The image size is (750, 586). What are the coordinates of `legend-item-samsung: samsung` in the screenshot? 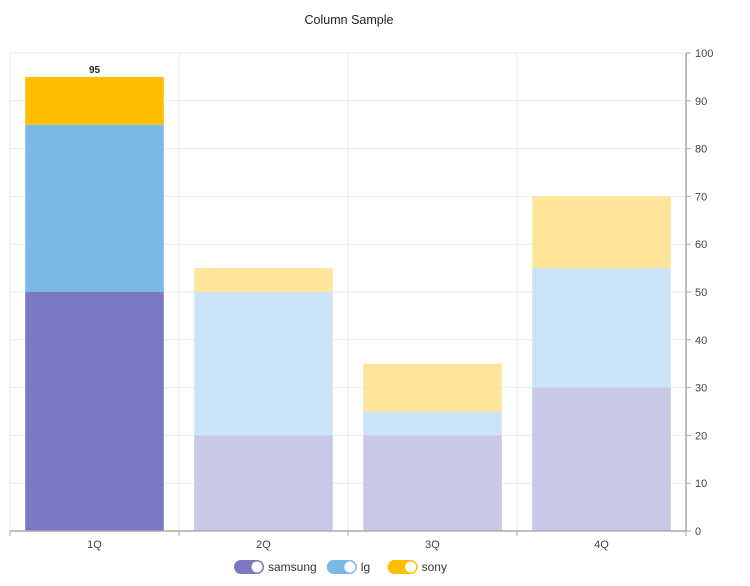 It's located at (275, 567).